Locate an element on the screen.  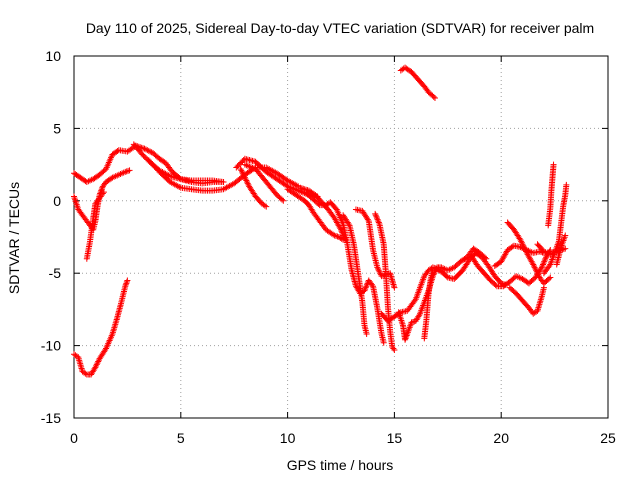
y-tick-label: -15 is located at coordinates (51, 418).